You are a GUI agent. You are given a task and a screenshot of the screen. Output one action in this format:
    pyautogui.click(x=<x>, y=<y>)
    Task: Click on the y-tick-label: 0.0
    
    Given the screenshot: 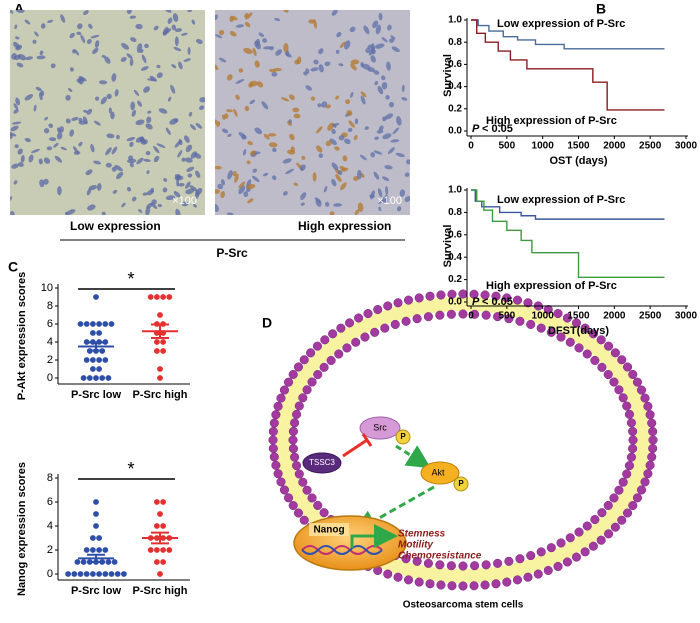 What is the action you would take?
    pyautogui.click(x=455, y=302)
    